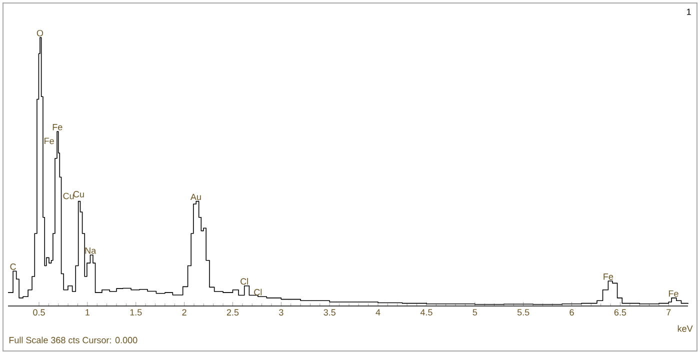  I want to click on x-tick-label: 3.5, so click(330, 312).